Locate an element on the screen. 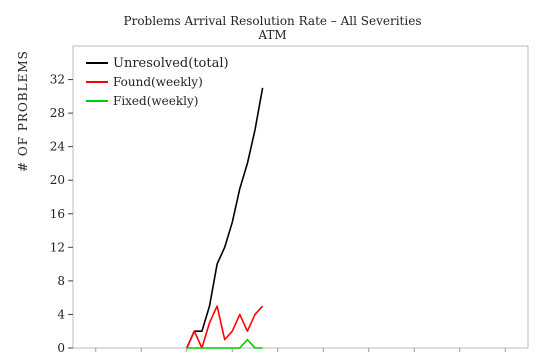  legend-label: Found(weekly) is located at coordinates (158, 82).